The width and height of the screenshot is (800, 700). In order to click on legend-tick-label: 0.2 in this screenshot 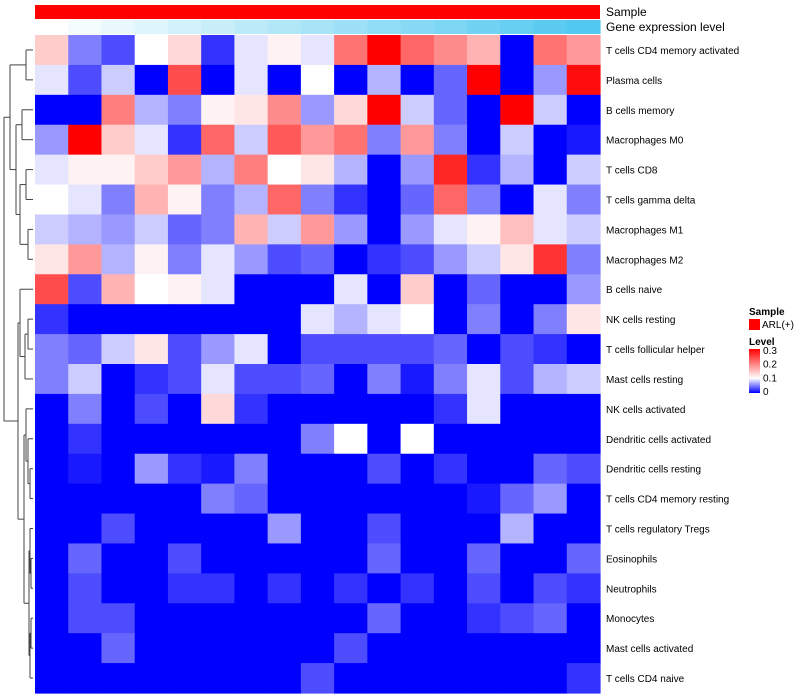, I will do `click(770, 365)`.